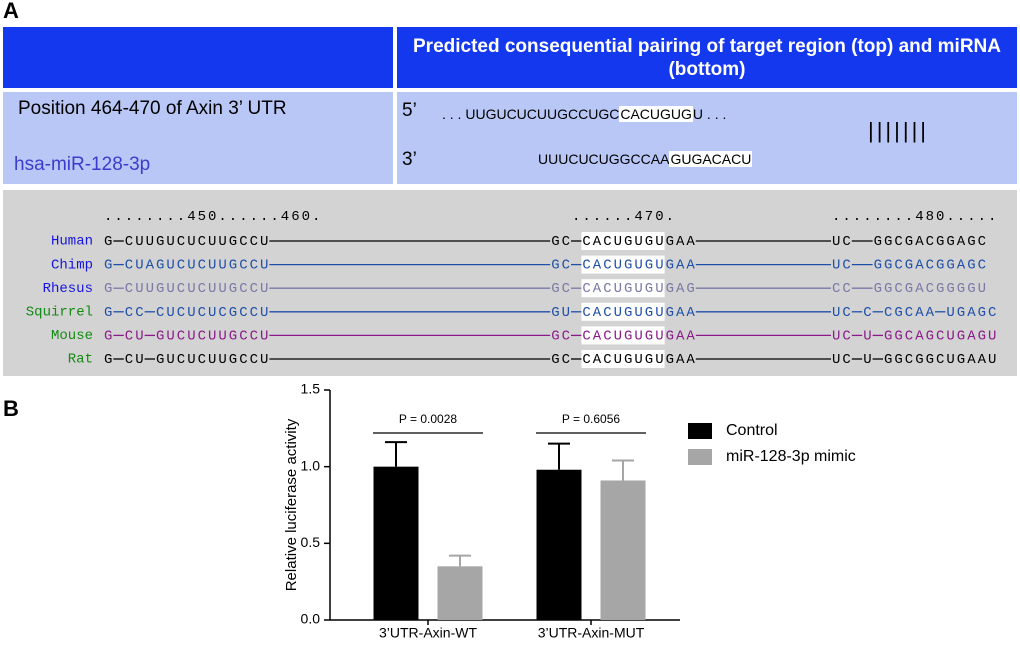 Image resolution: width=1020 pixels, height=646 pixels. I want to click on panel-label: B, so click(11, 408).